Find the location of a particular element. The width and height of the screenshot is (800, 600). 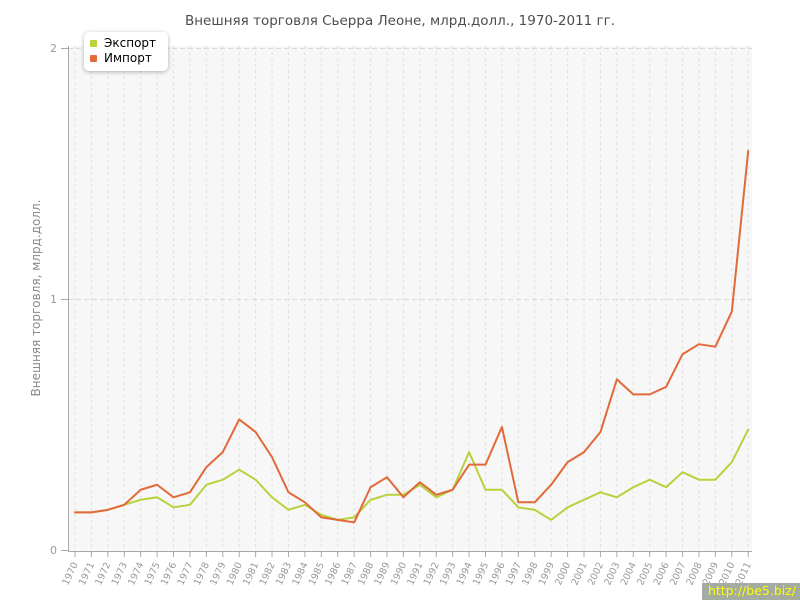

legend-item-export: Экспорт is located at coordinates (123, 43).